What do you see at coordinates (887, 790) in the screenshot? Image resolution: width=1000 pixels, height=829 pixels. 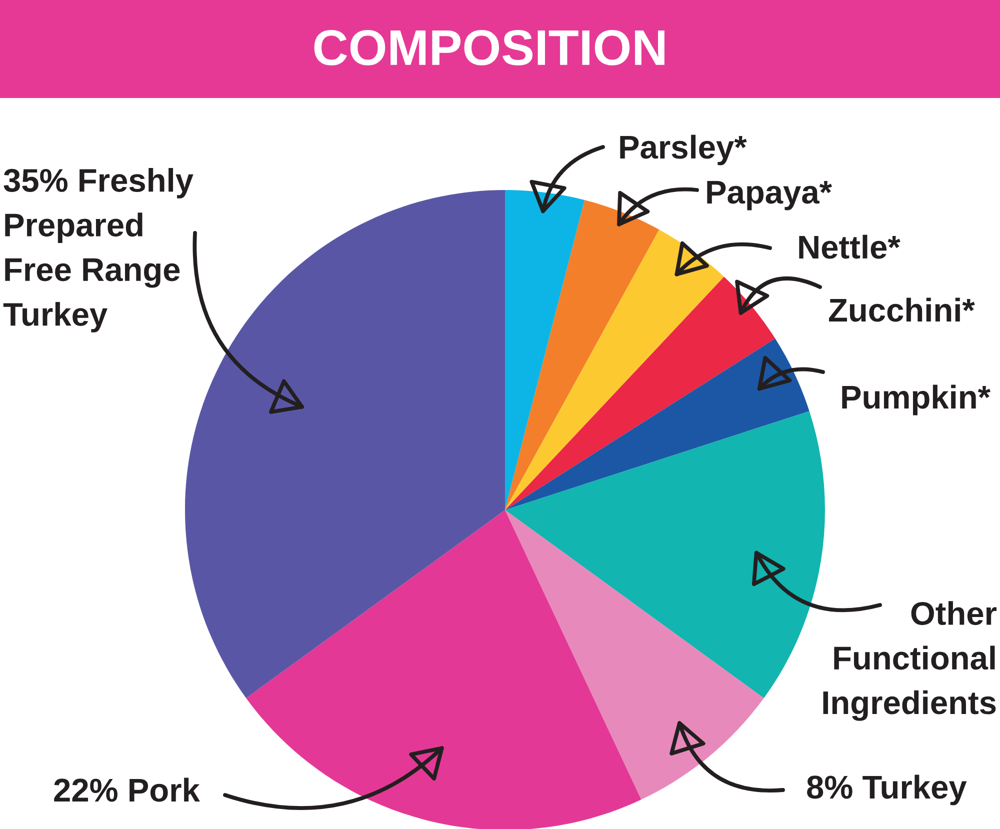 I see `slice-label: 8% Turkey` at bounding box center [887, 790].